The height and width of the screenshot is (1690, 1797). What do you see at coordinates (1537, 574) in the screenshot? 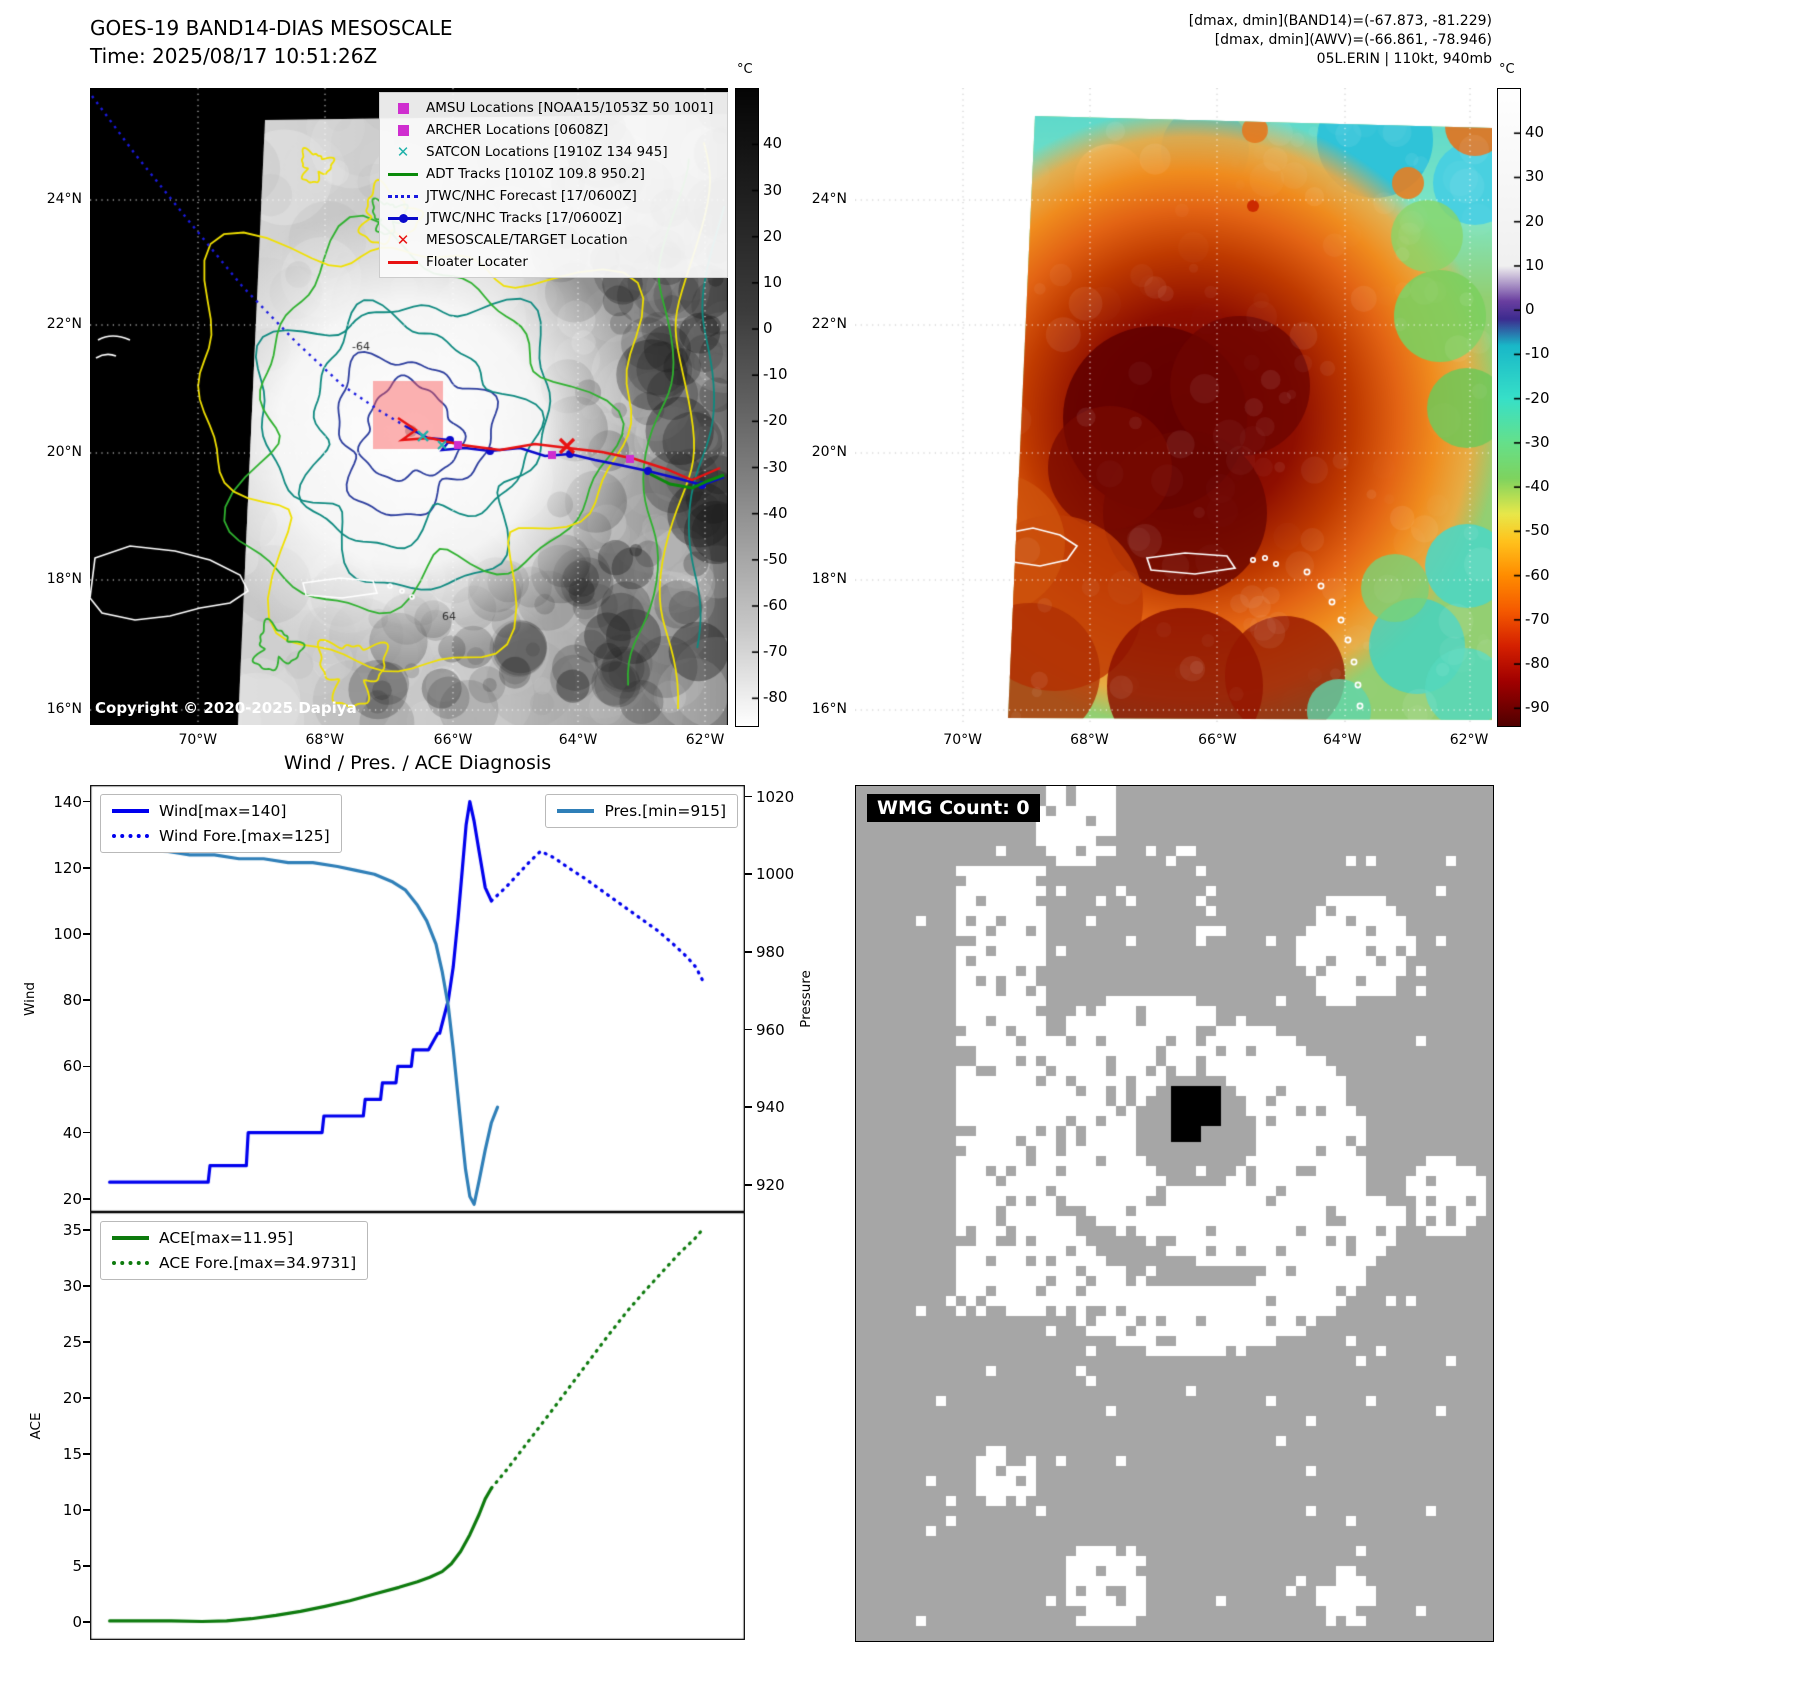
I see `awv-colorbar-tick-label: -60` at bounding box center [1537, 574].